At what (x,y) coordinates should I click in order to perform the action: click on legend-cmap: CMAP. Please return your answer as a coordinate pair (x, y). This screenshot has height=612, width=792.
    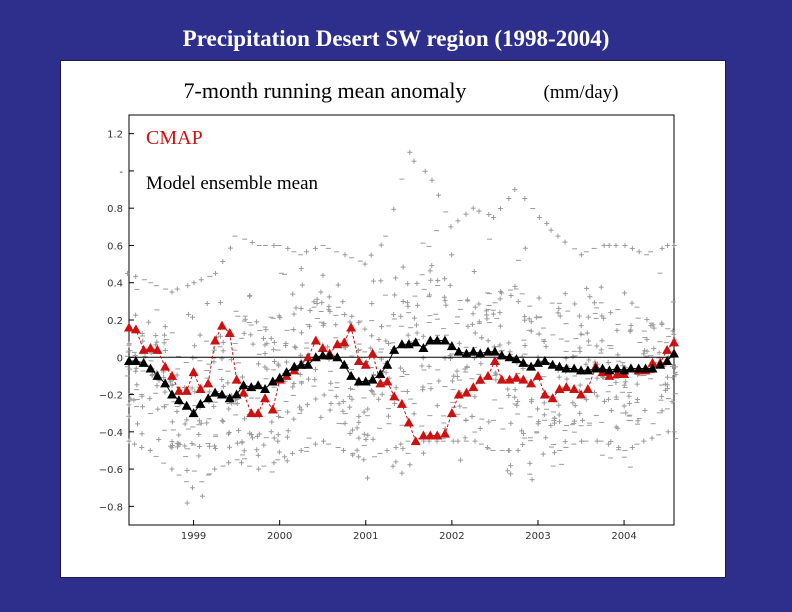
    Looking at the image, I should click on (174, 138).